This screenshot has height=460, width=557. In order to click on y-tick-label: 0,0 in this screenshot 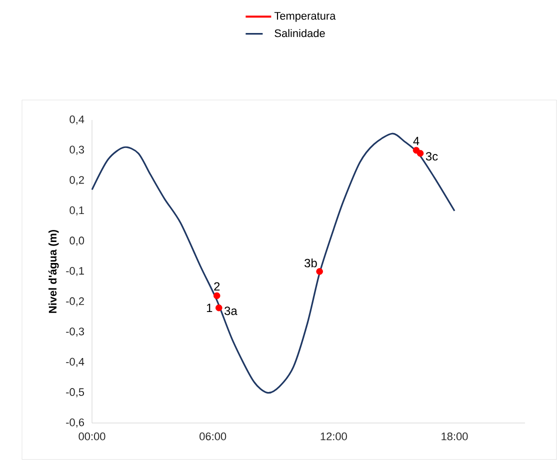, I will do `click(77, 241)`.